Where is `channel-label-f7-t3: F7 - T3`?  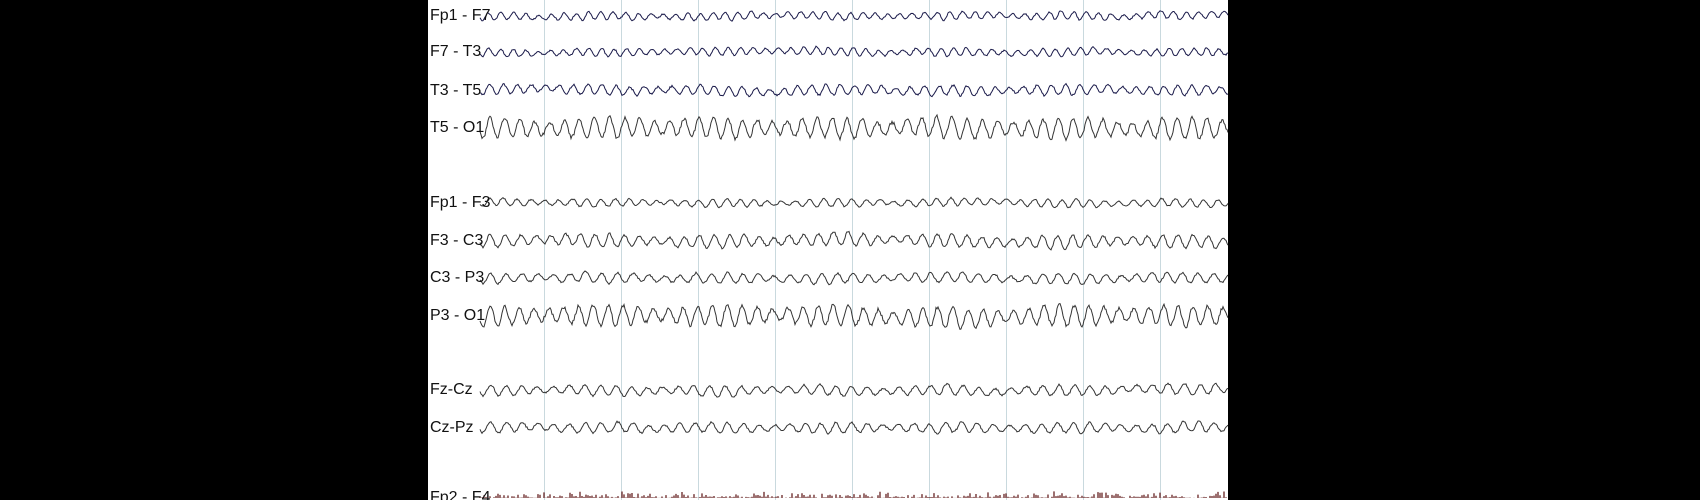
channel-label-f7-t3: F7 - T3 is located at coordinates (456, 51).